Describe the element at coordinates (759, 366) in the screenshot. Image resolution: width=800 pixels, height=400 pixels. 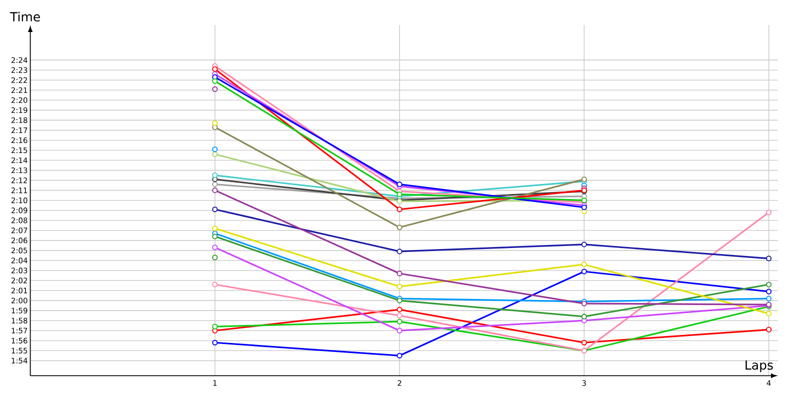
I see `x-axis-title: Laps` at that location.